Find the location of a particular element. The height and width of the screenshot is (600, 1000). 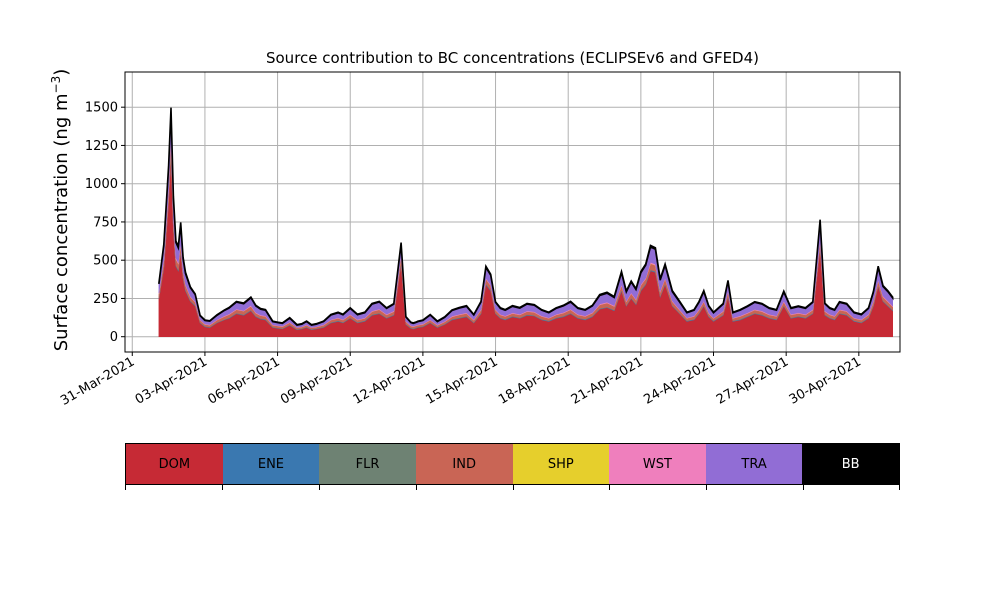

legend-label-flr: FLR is located at coordinates (367, 464).